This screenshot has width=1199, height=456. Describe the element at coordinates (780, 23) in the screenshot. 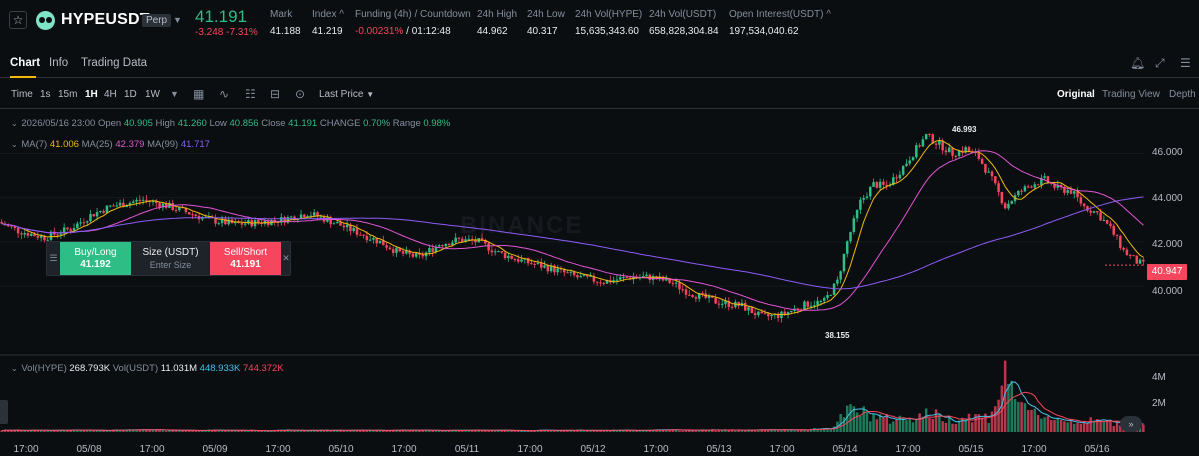

I see `stat-open-interest: Open Interest(USDT) ^ 197,534,040.62` at that location.